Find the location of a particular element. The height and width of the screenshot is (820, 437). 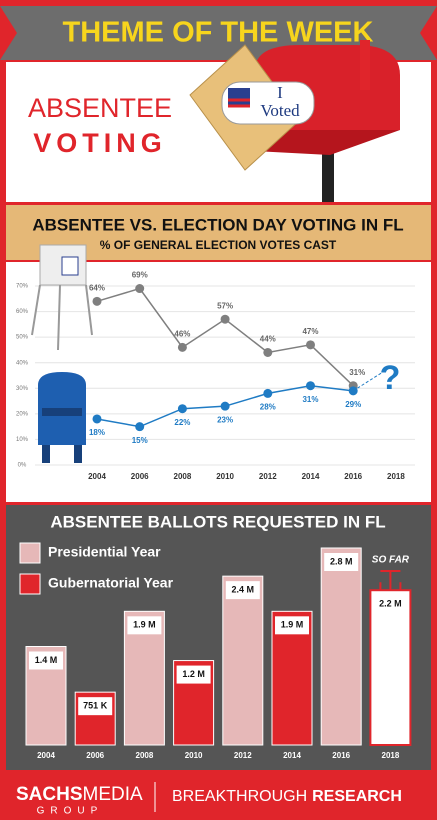

y-tick-label: 30% is located at coordinates (22, 389).